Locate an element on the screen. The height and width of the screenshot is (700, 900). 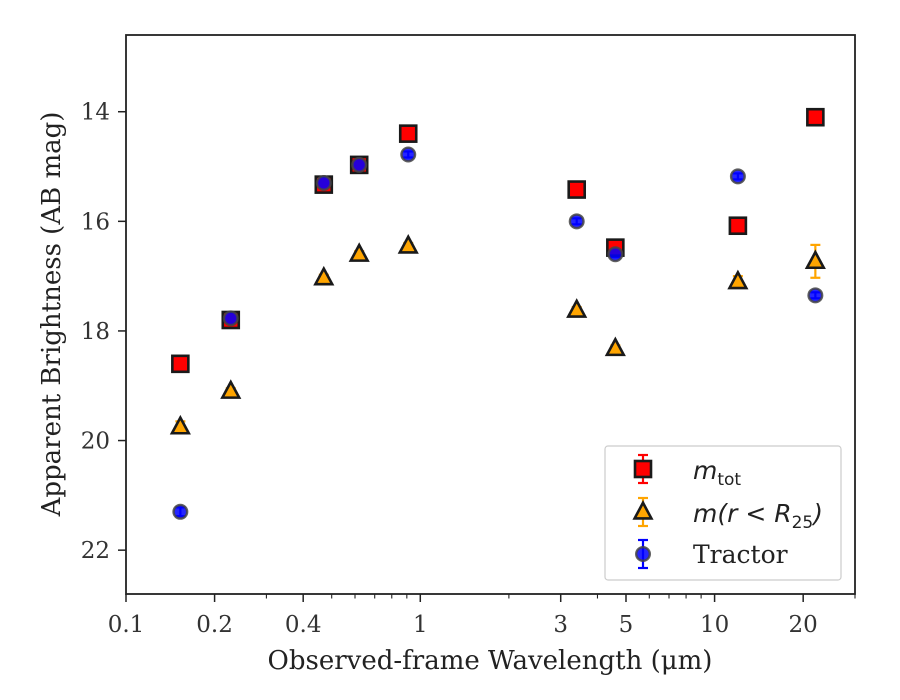
legend-mtot-sub: tot is located at coordinates (729, 480).